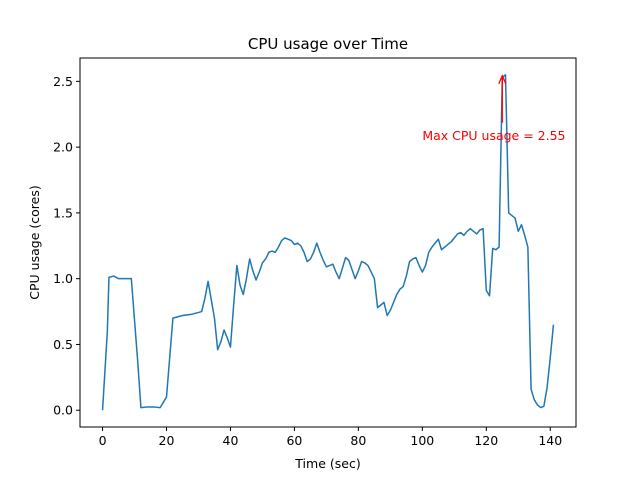 This screenshot has width=640, height=480. What do you see at coordinates (231, 440) in the screenshot?
I see `x-tick-label: 40` at bounding box center [231, 440].